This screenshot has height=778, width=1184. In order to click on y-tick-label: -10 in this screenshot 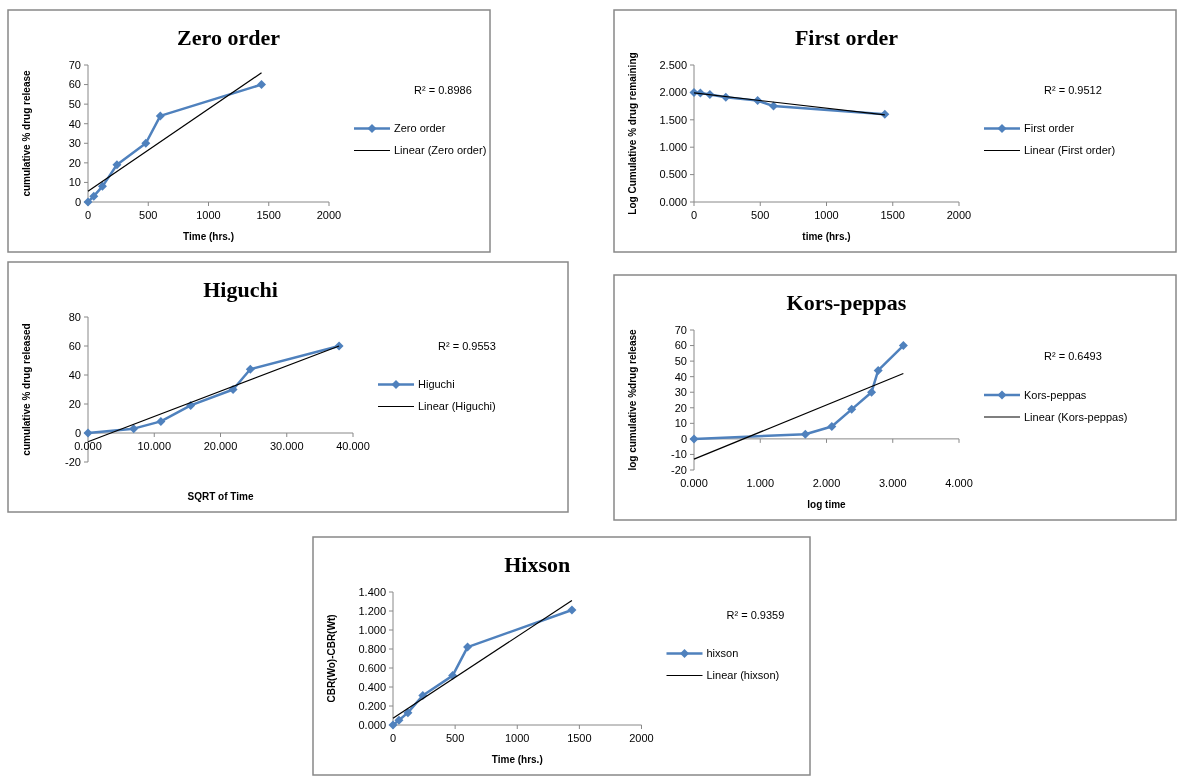, I will do `click(679, 454)`.